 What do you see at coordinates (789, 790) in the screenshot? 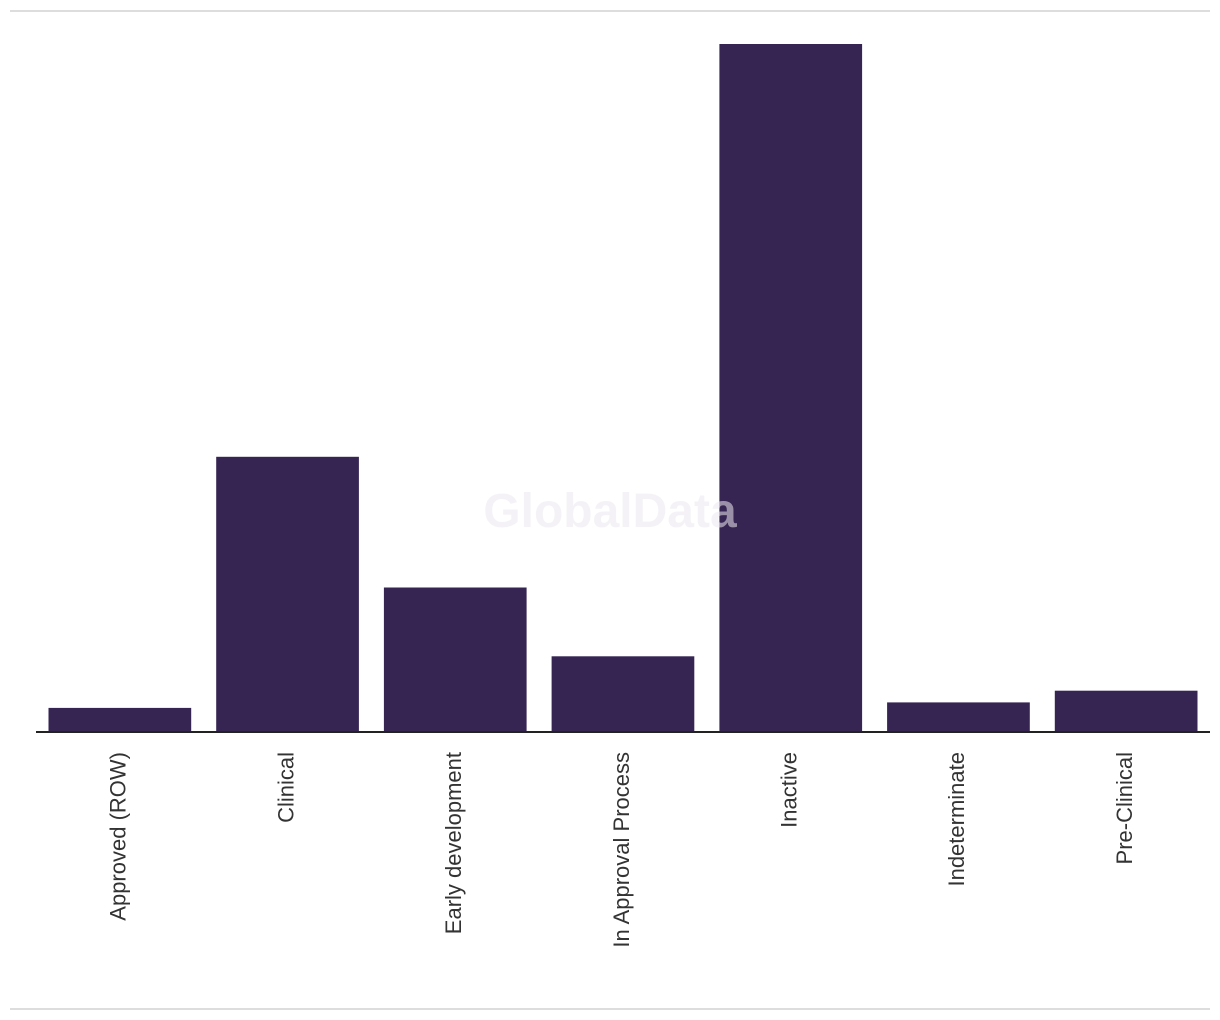
I see `category-label: Inactive` at bounding box center [789, 790].